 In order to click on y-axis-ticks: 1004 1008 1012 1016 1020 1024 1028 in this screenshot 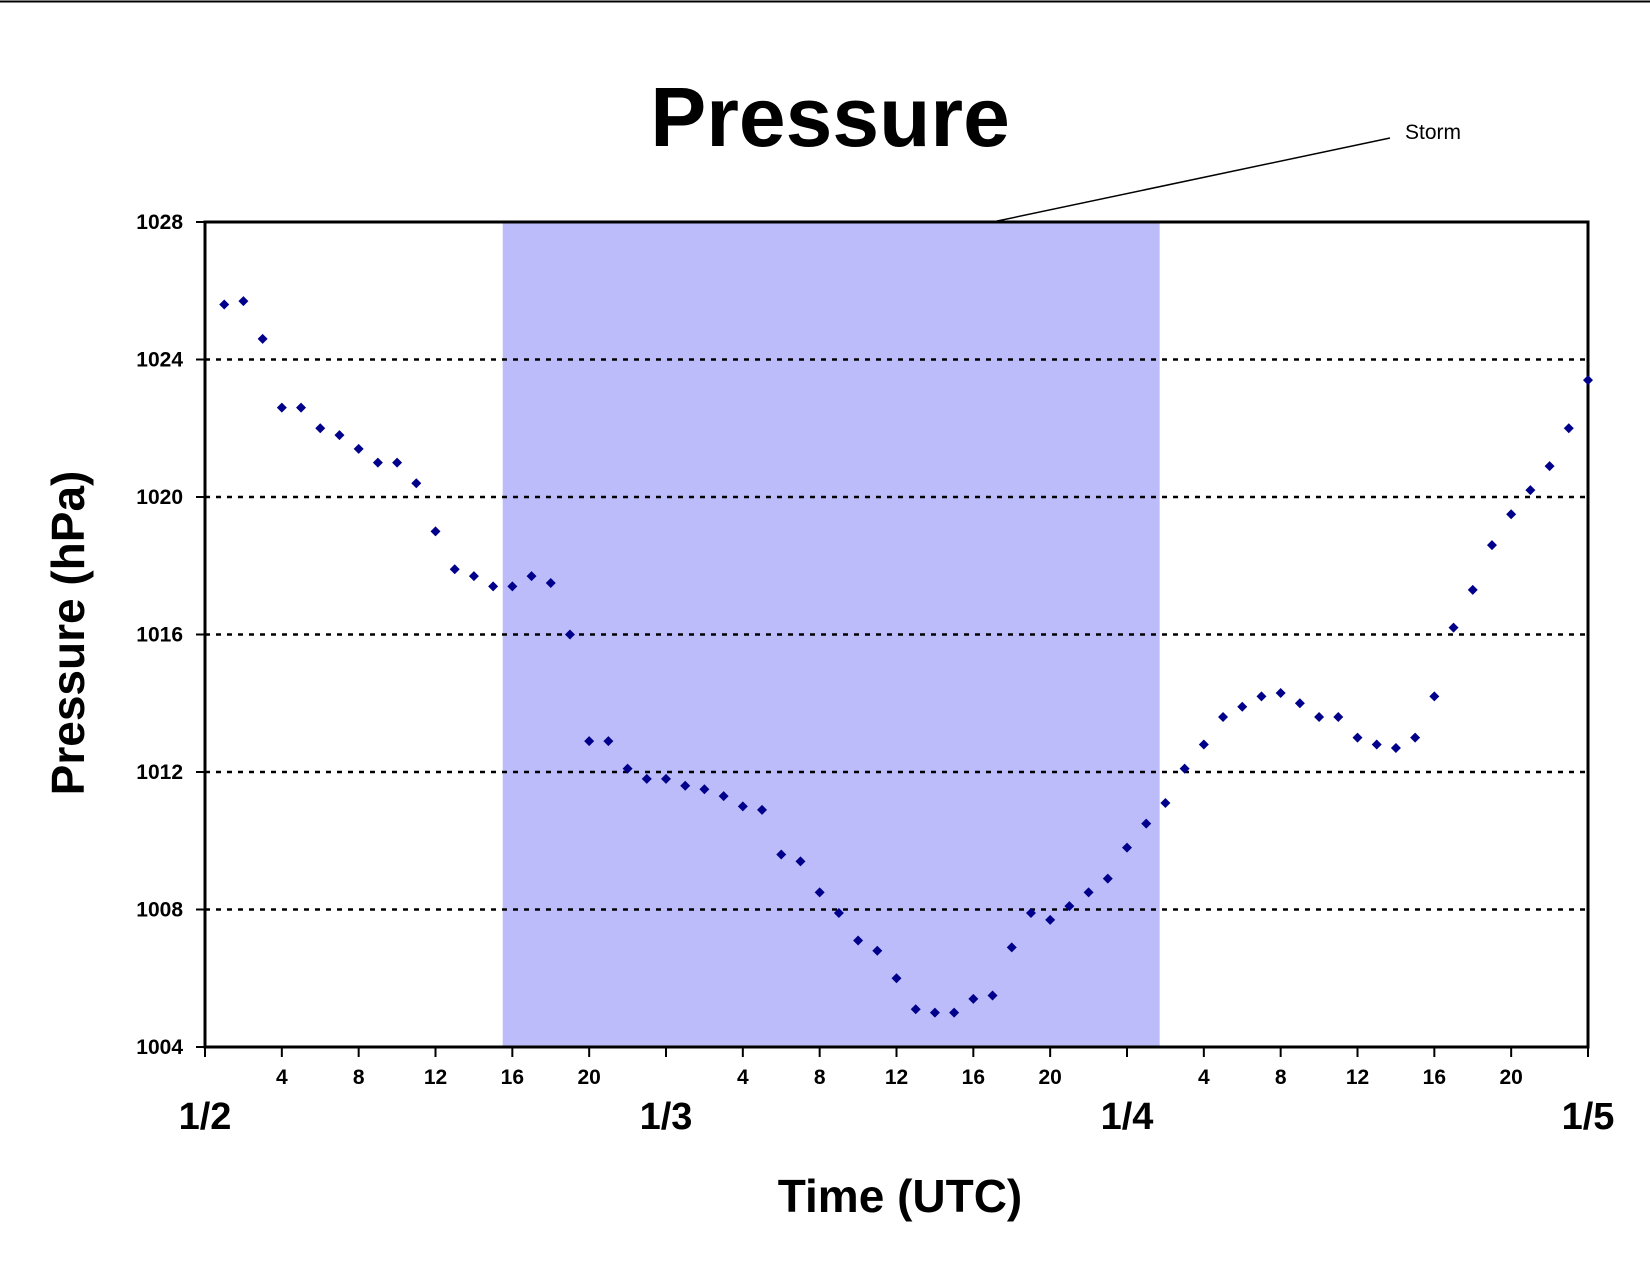, I will do `click(170, 635)`.